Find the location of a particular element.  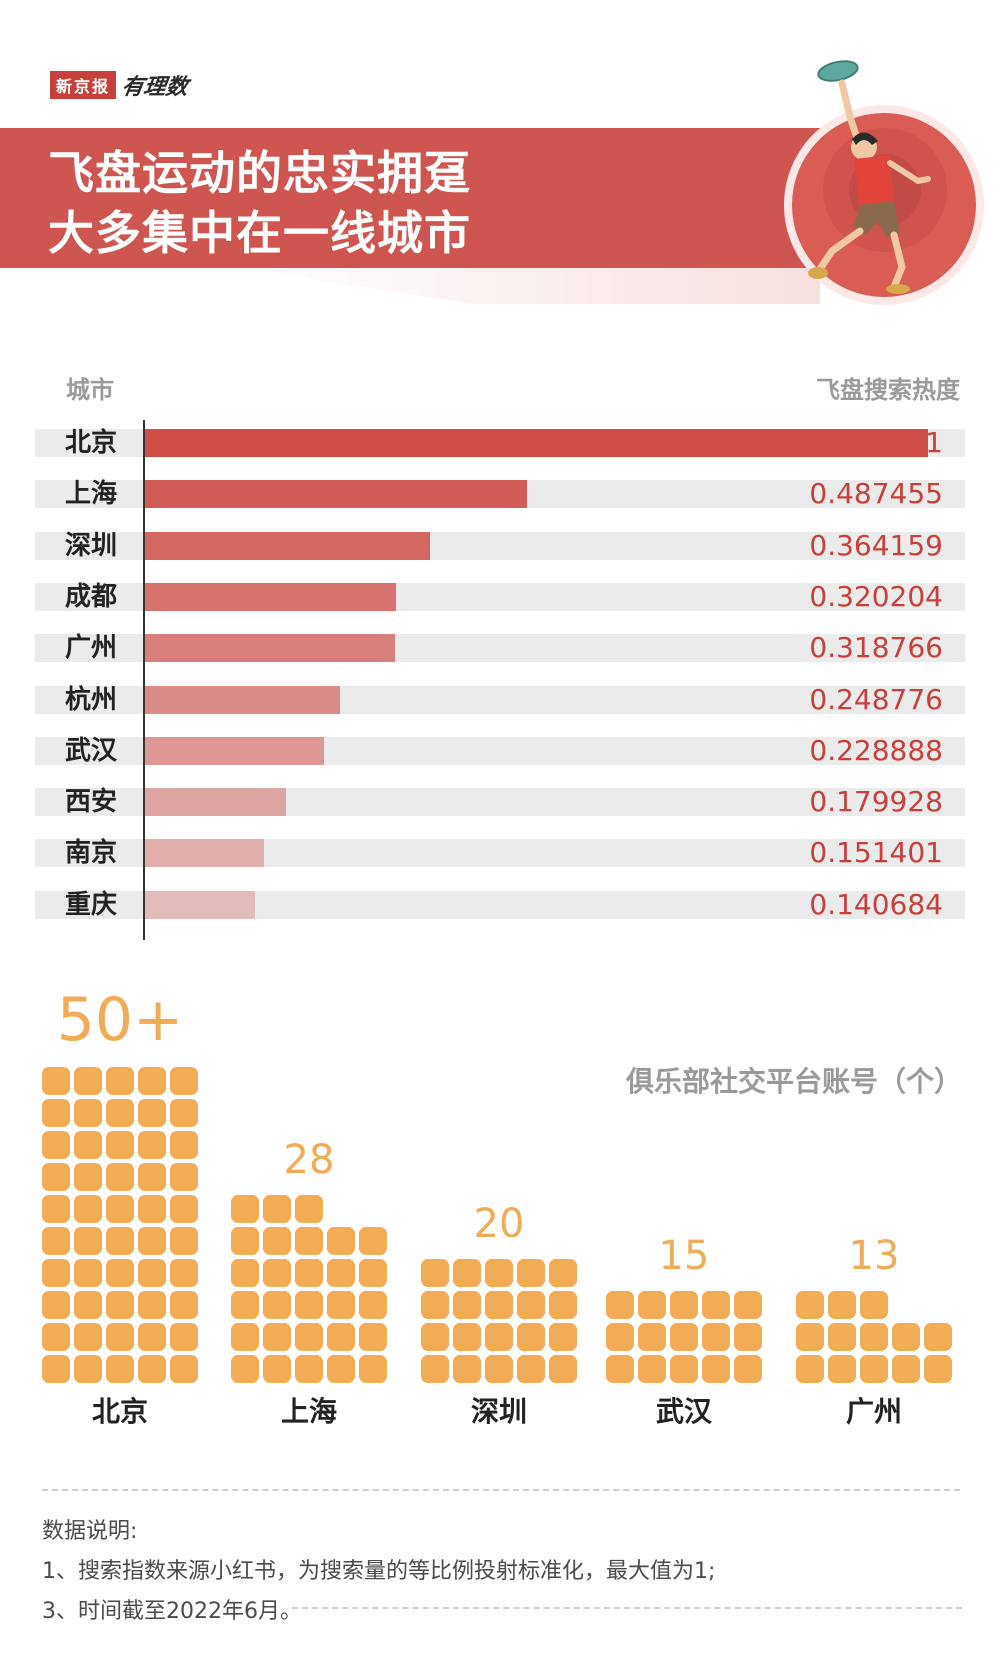

notes-divider is located at coordinates (501, 1490).